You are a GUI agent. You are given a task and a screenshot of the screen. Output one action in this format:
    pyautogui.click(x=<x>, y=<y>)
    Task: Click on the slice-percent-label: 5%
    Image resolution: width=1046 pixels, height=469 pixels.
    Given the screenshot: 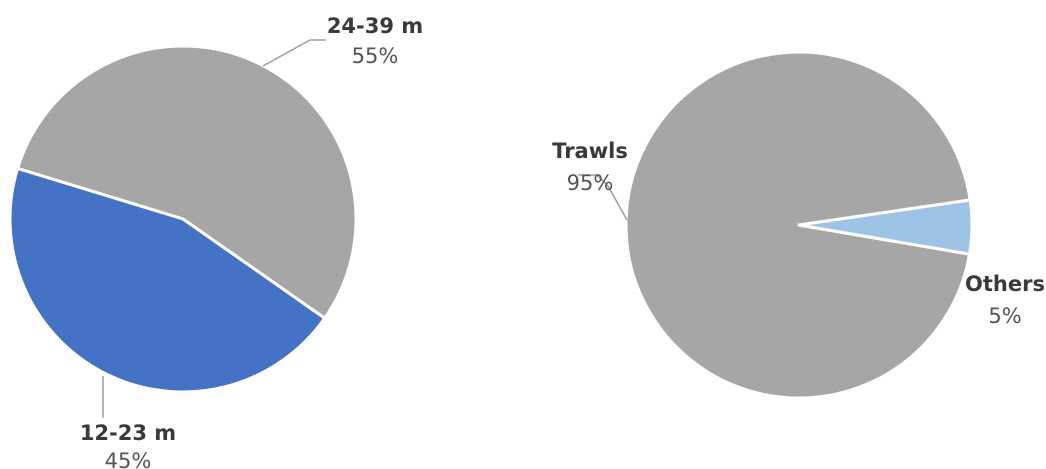 What is the action you would take?
    pyautogui.click(x=1004, y=316)
    